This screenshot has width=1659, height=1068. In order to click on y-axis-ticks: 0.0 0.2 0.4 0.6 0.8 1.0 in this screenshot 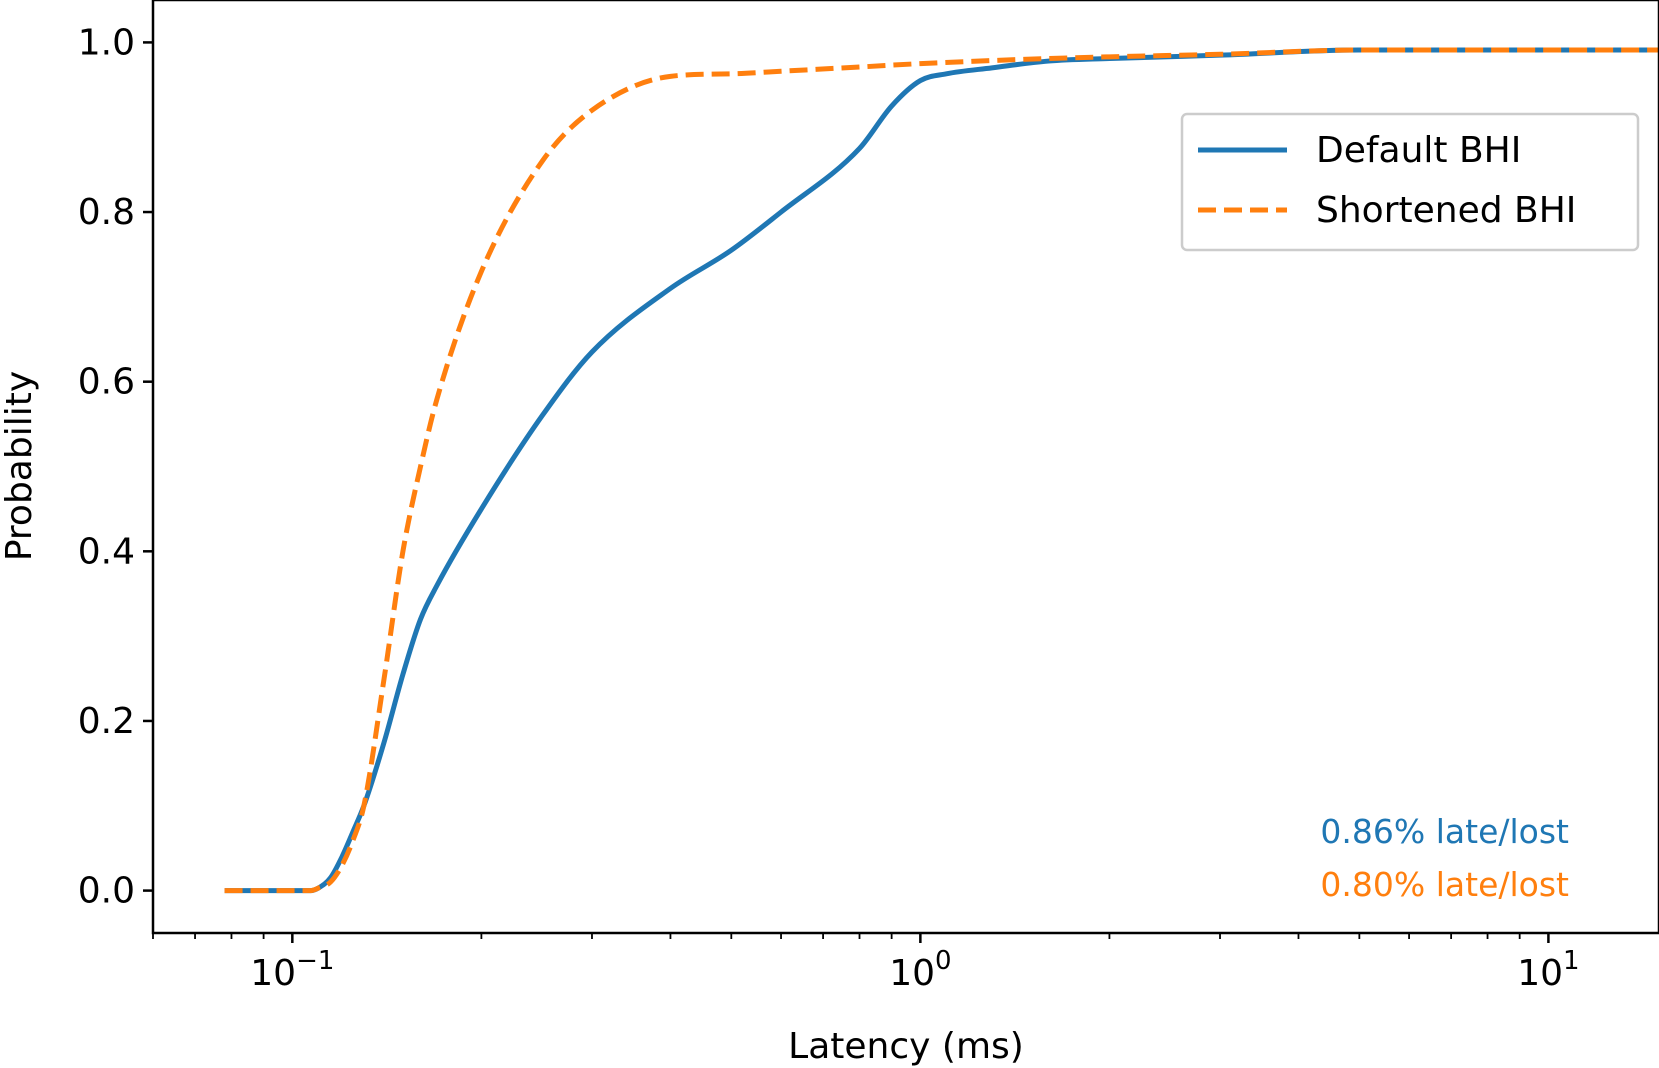, I will do `click(115, 467)`.